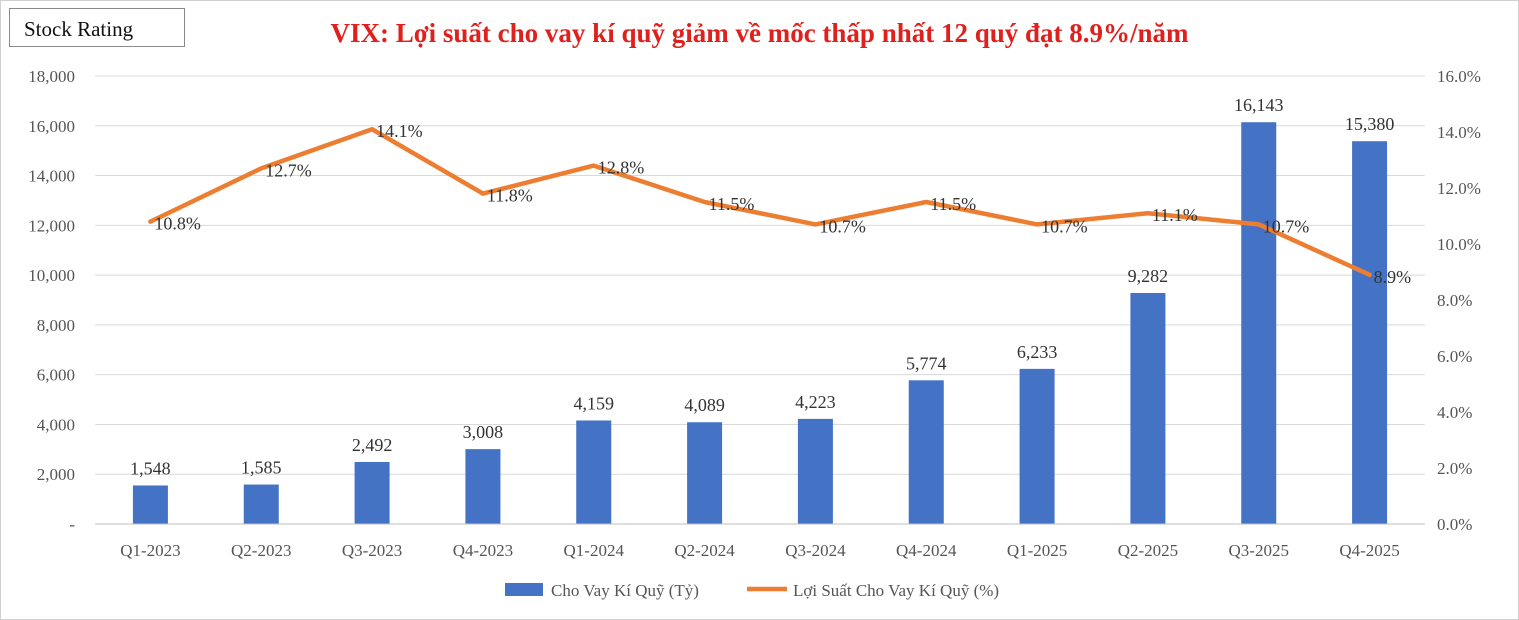  What do you see at coordinates (510, 196) in the screenshot?
I see `line-value-label: 11.8%` at bounding box center [510, 196].